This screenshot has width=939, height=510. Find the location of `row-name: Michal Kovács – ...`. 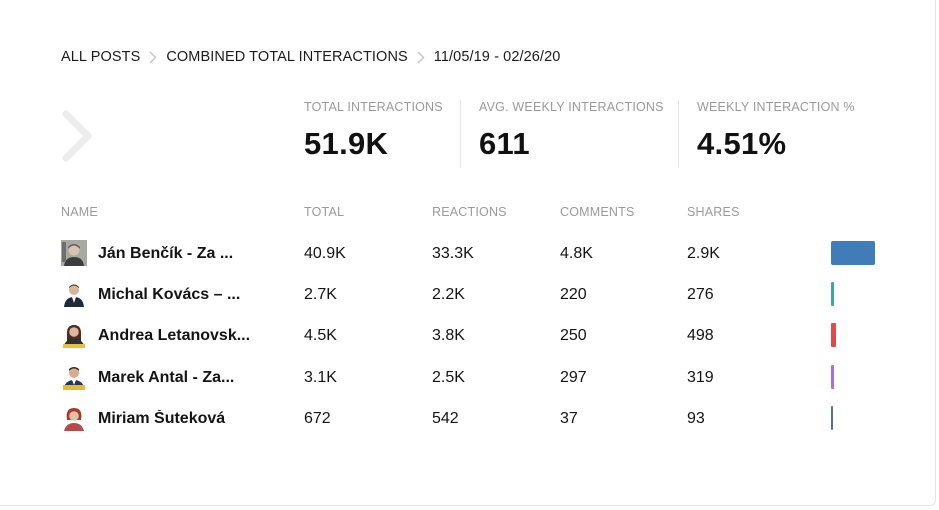

row-name: Michal Kovács – ... is located at coordinates (169, 294).